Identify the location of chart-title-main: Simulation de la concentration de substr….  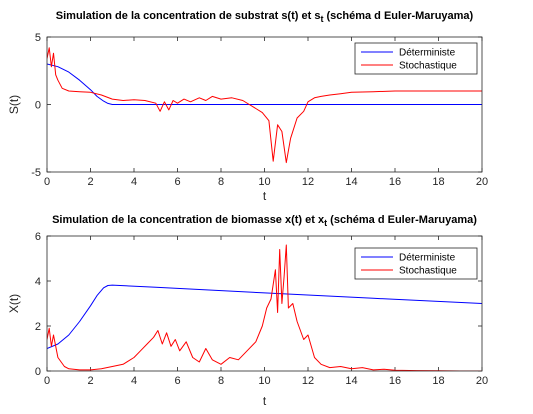
(188, 16).